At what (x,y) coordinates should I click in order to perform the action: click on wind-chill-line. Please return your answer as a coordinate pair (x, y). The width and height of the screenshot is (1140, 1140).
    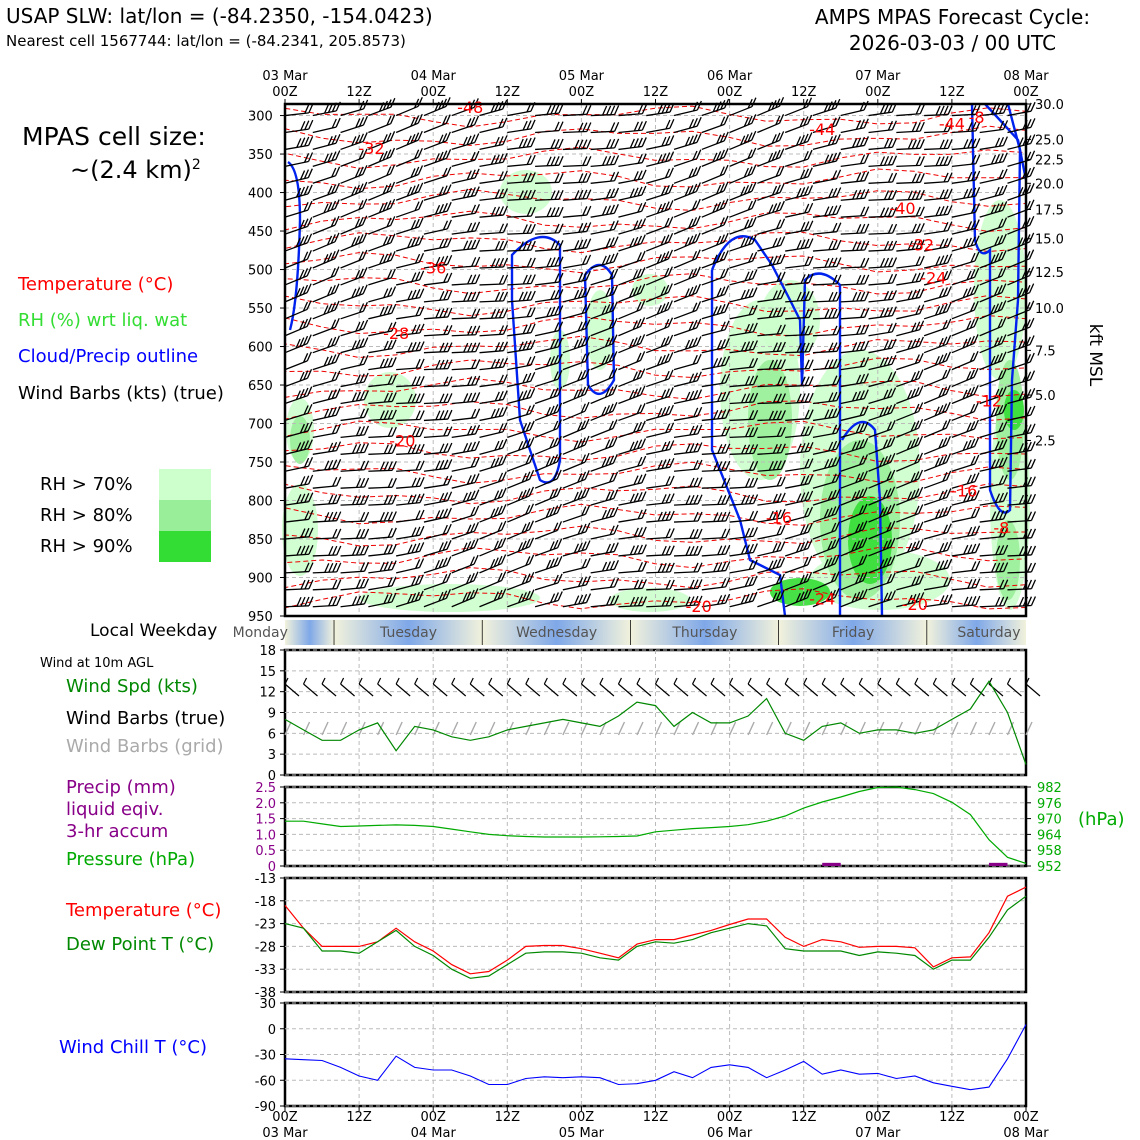
    Looking at the image, I should click on (655, 1057).